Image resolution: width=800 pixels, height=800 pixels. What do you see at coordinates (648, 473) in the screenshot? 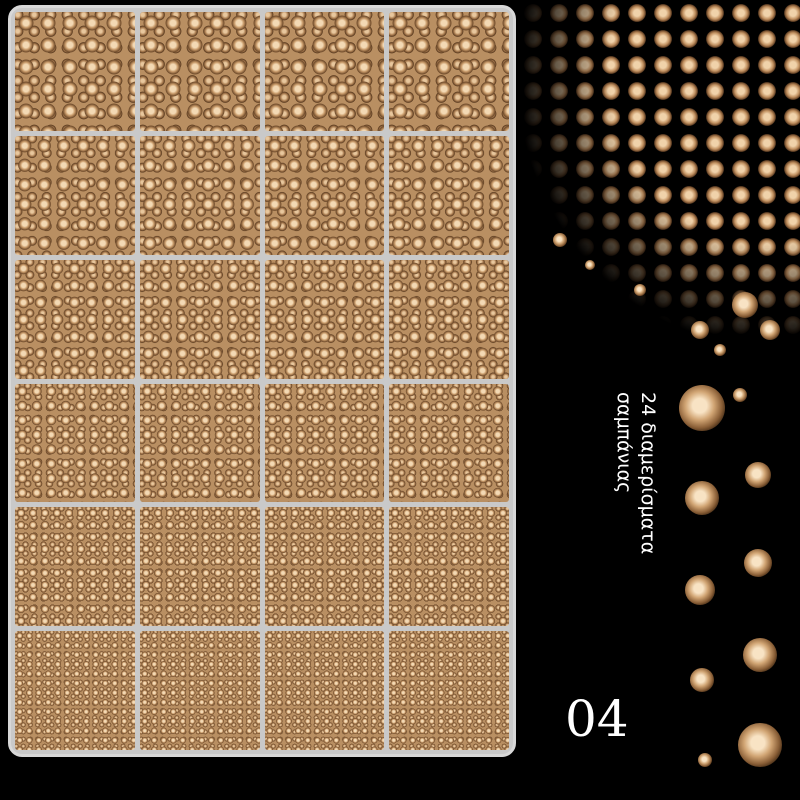
I see `caption-line-1: 24 διαμερίσματα` at bounding box center [648, 473].